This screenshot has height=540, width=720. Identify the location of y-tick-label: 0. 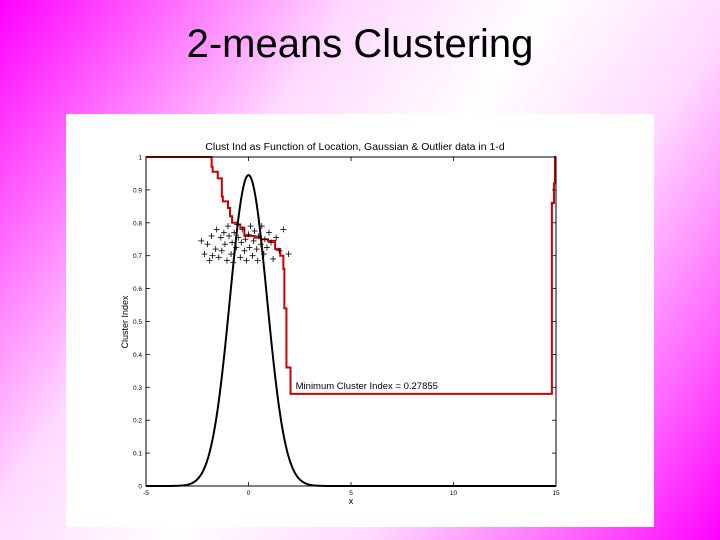
(140, 487).